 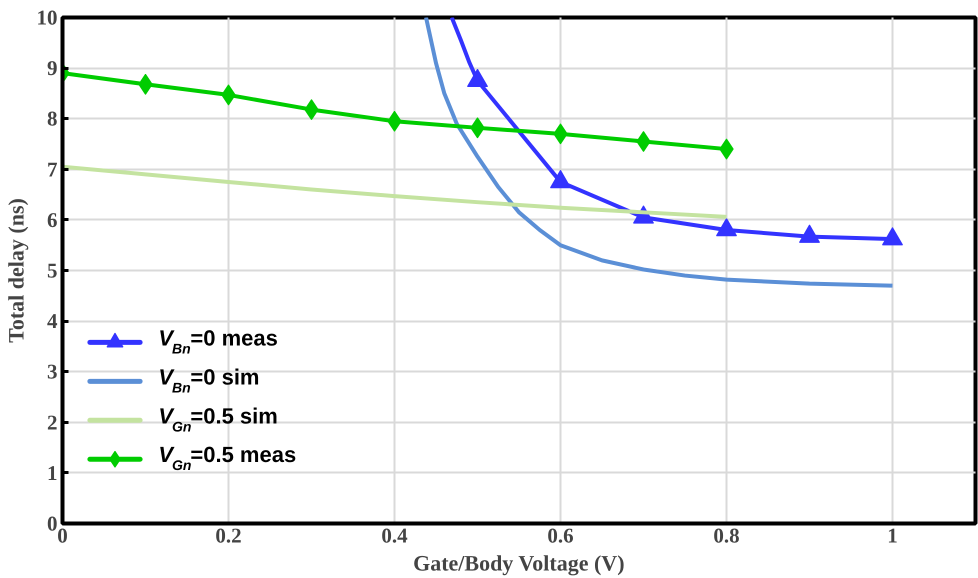 What do you see at coordinates (52, 270) in the screenshot?
I see `y-tick-label: 5` at bounding box center [52, 270].